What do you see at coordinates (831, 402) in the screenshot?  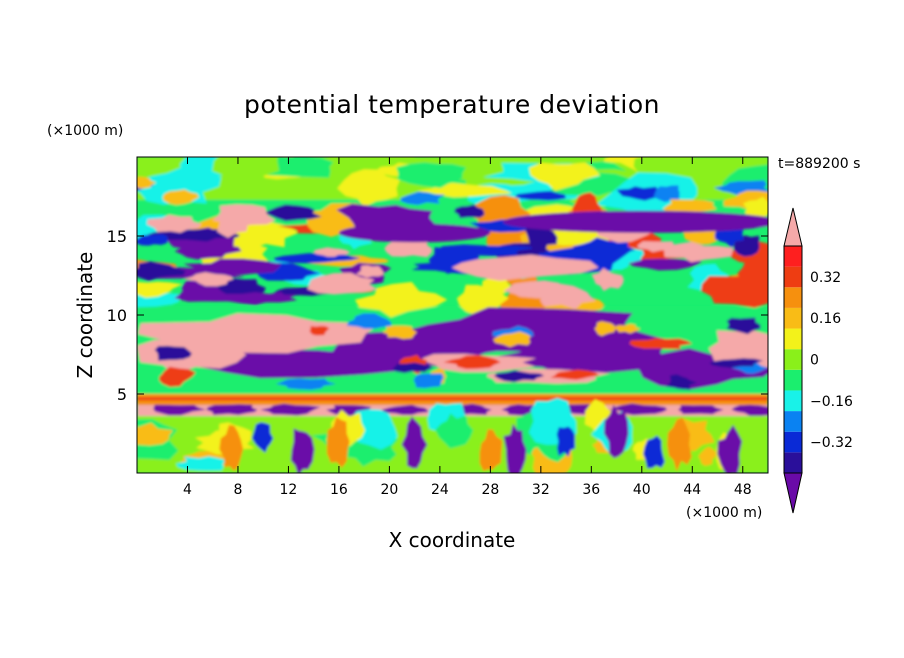 I see `colorbar-tick-label: −0.16` at bounding box center [831, 402].